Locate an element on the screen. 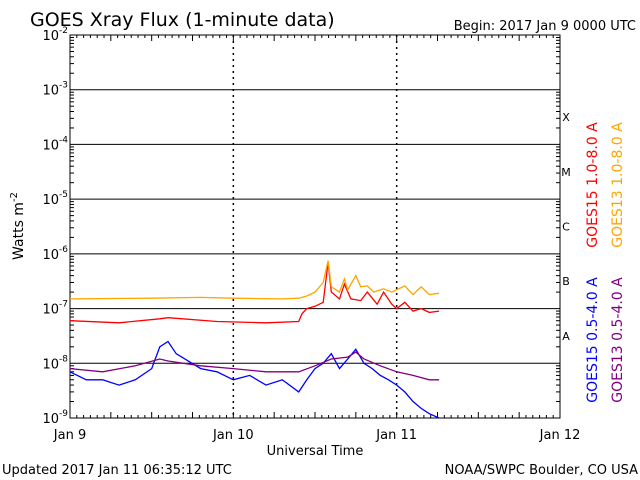 The width and height of the screenshot is (640, 480). x-tick-label: Jan 10 is located at coordinates (233, 435).